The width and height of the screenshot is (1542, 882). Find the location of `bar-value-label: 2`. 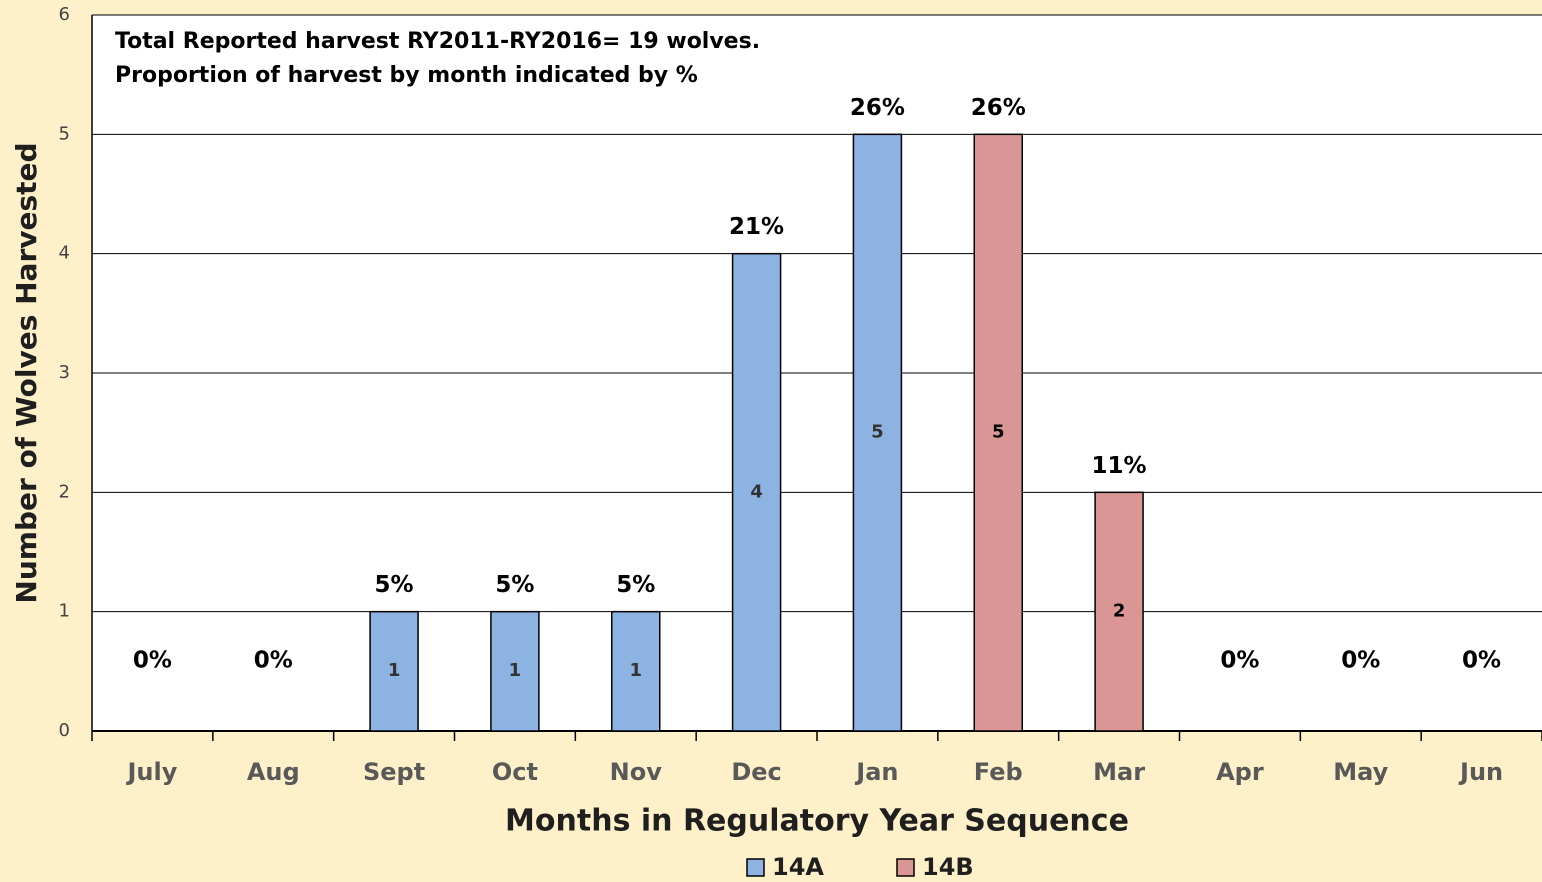

bar-value-label: 2 is located at coordinates (1119, 611).